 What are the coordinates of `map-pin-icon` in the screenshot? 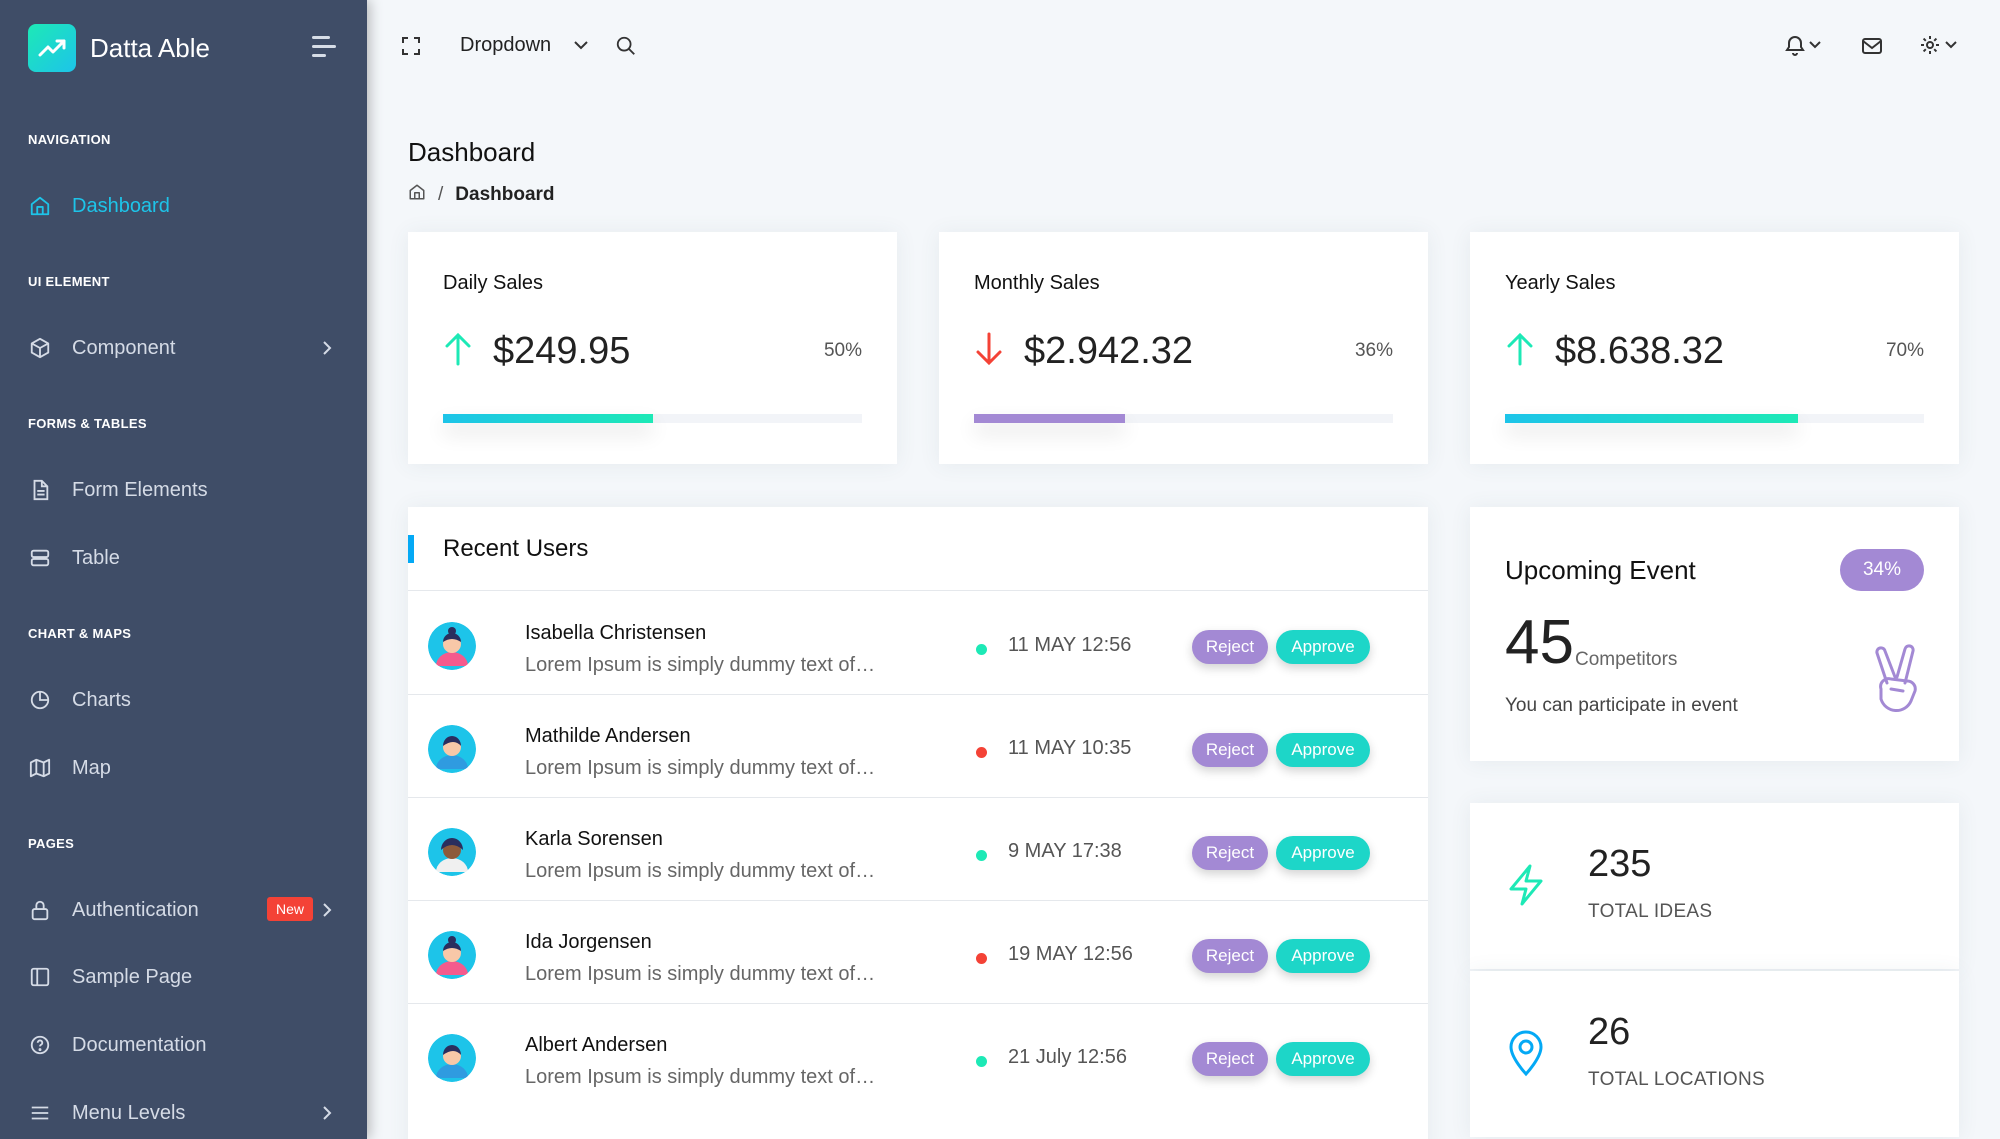 It's located at (1526, 1055).